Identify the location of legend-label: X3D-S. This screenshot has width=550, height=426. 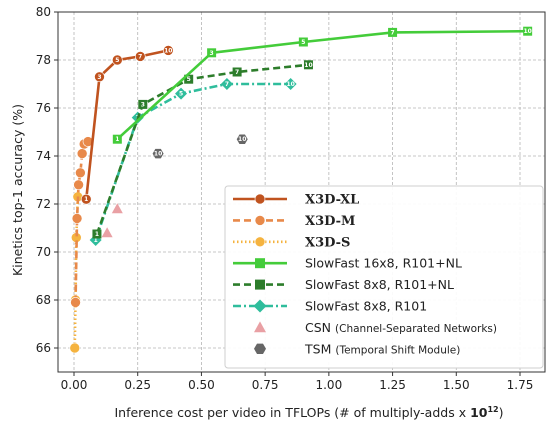
(327, 242).